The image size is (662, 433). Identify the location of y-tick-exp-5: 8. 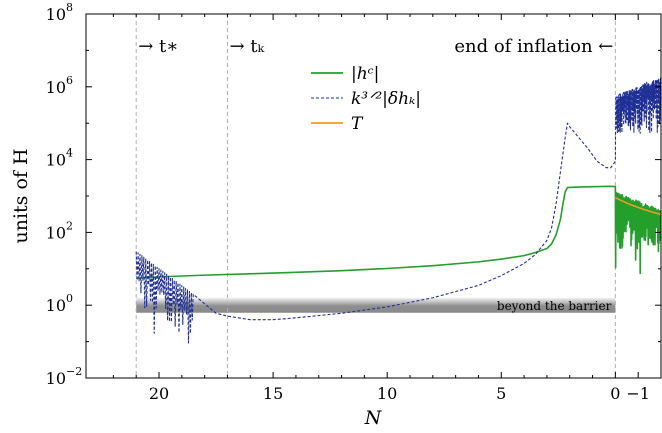
(69, 7).